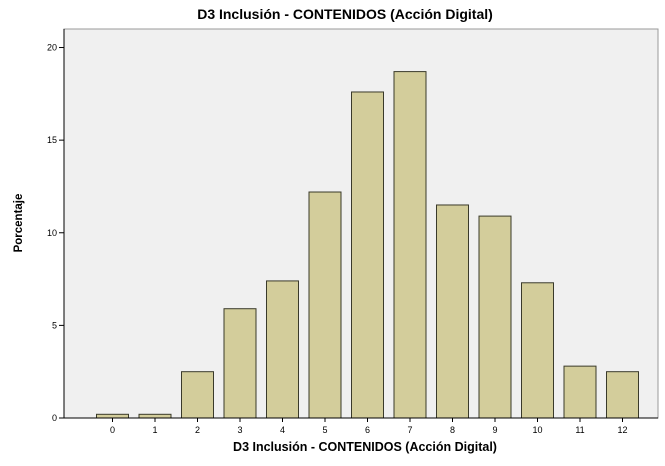 The width and height of the screenshot is (665, 466). I want to click on y-tick-label: 20, so click(52, 48).